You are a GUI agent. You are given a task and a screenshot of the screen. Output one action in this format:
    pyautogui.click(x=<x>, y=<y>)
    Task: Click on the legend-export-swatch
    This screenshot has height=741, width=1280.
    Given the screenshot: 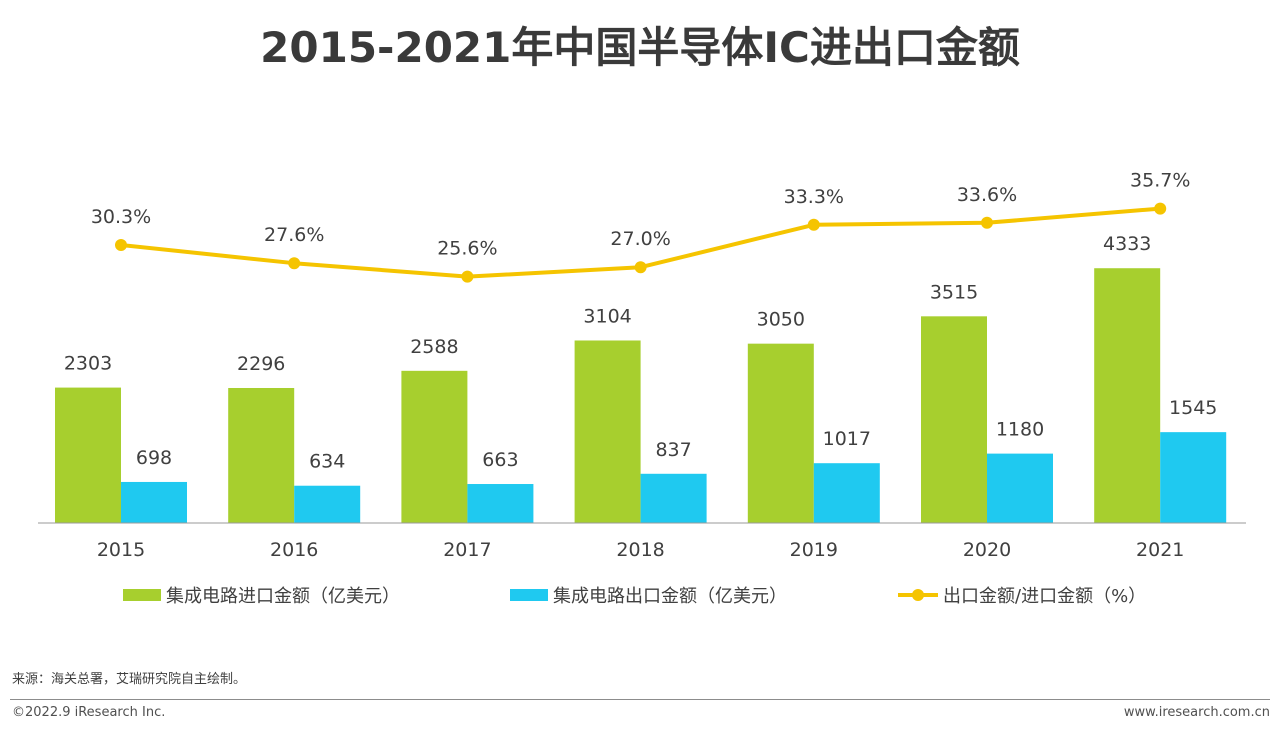 What is the action you would take?
    pyautogui.click(x=529, y=595)
    